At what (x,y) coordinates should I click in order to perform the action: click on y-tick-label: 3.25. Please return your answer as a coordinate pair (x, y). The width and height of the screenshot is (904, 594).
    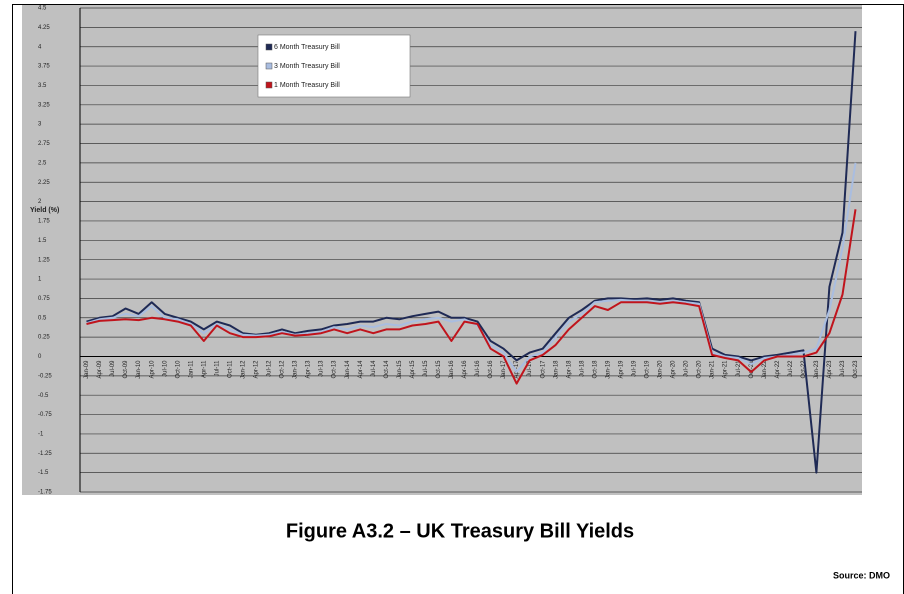
    Looking at the image, I should click on (44, 105).